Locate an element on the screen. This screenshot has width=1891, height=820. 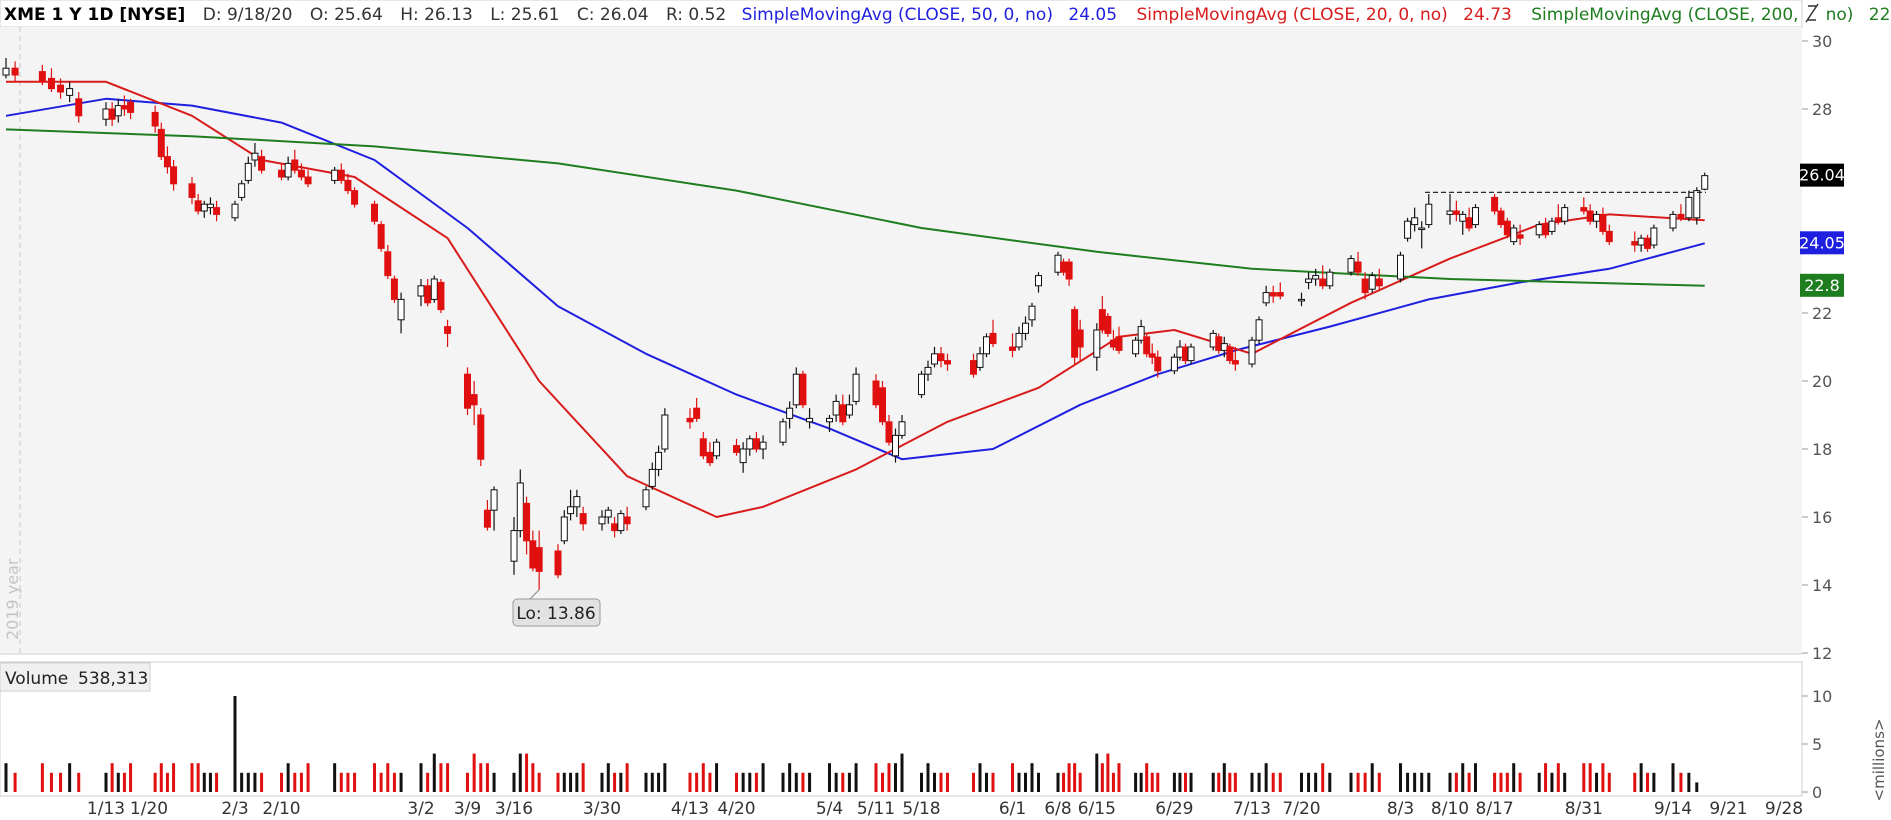
sma200-study-value: 22.8 is located at coordinates (1880, 15).